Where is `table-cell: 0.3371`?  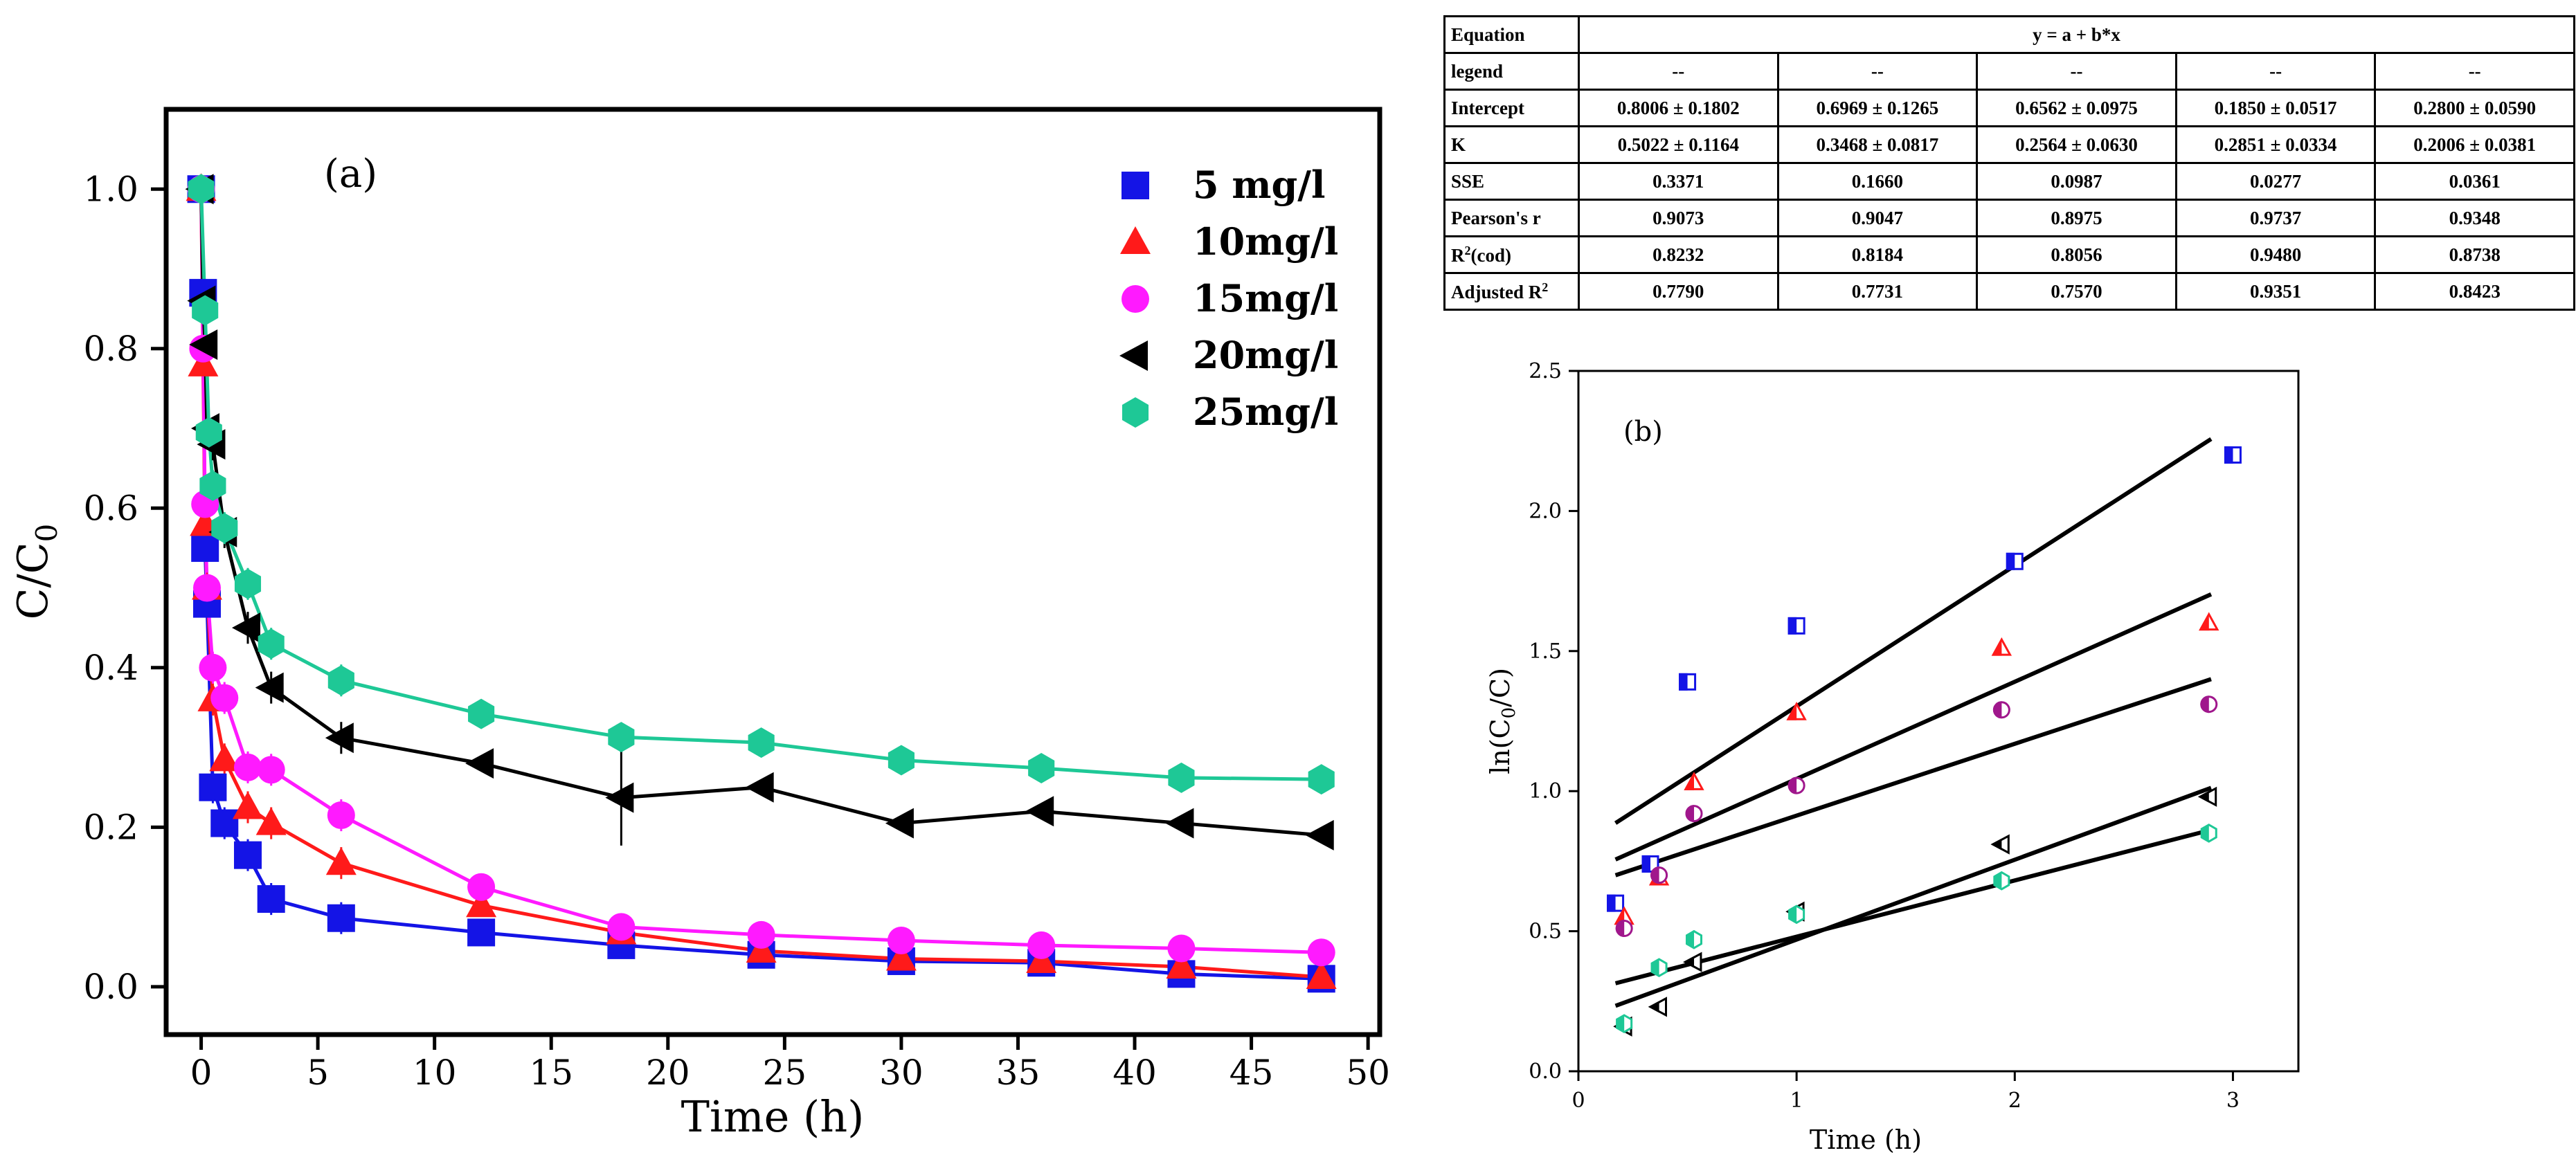
table-cell: 0.3371 is located at coordinates (1678, 181).